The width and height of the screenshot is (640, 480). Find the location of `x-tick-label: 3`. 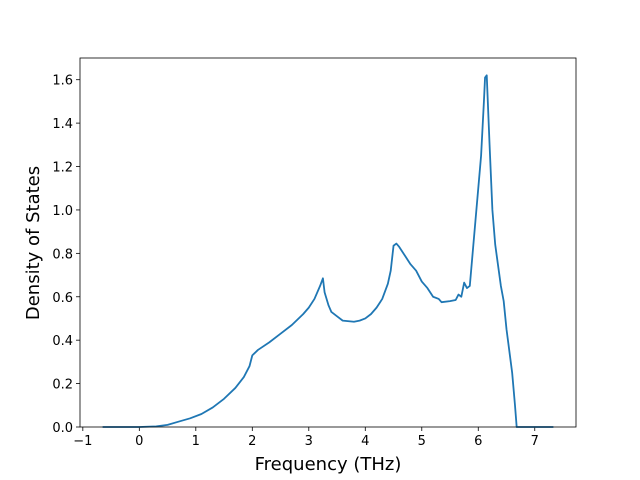

x-tick-label: 3 is located at coordinates (309, 441).